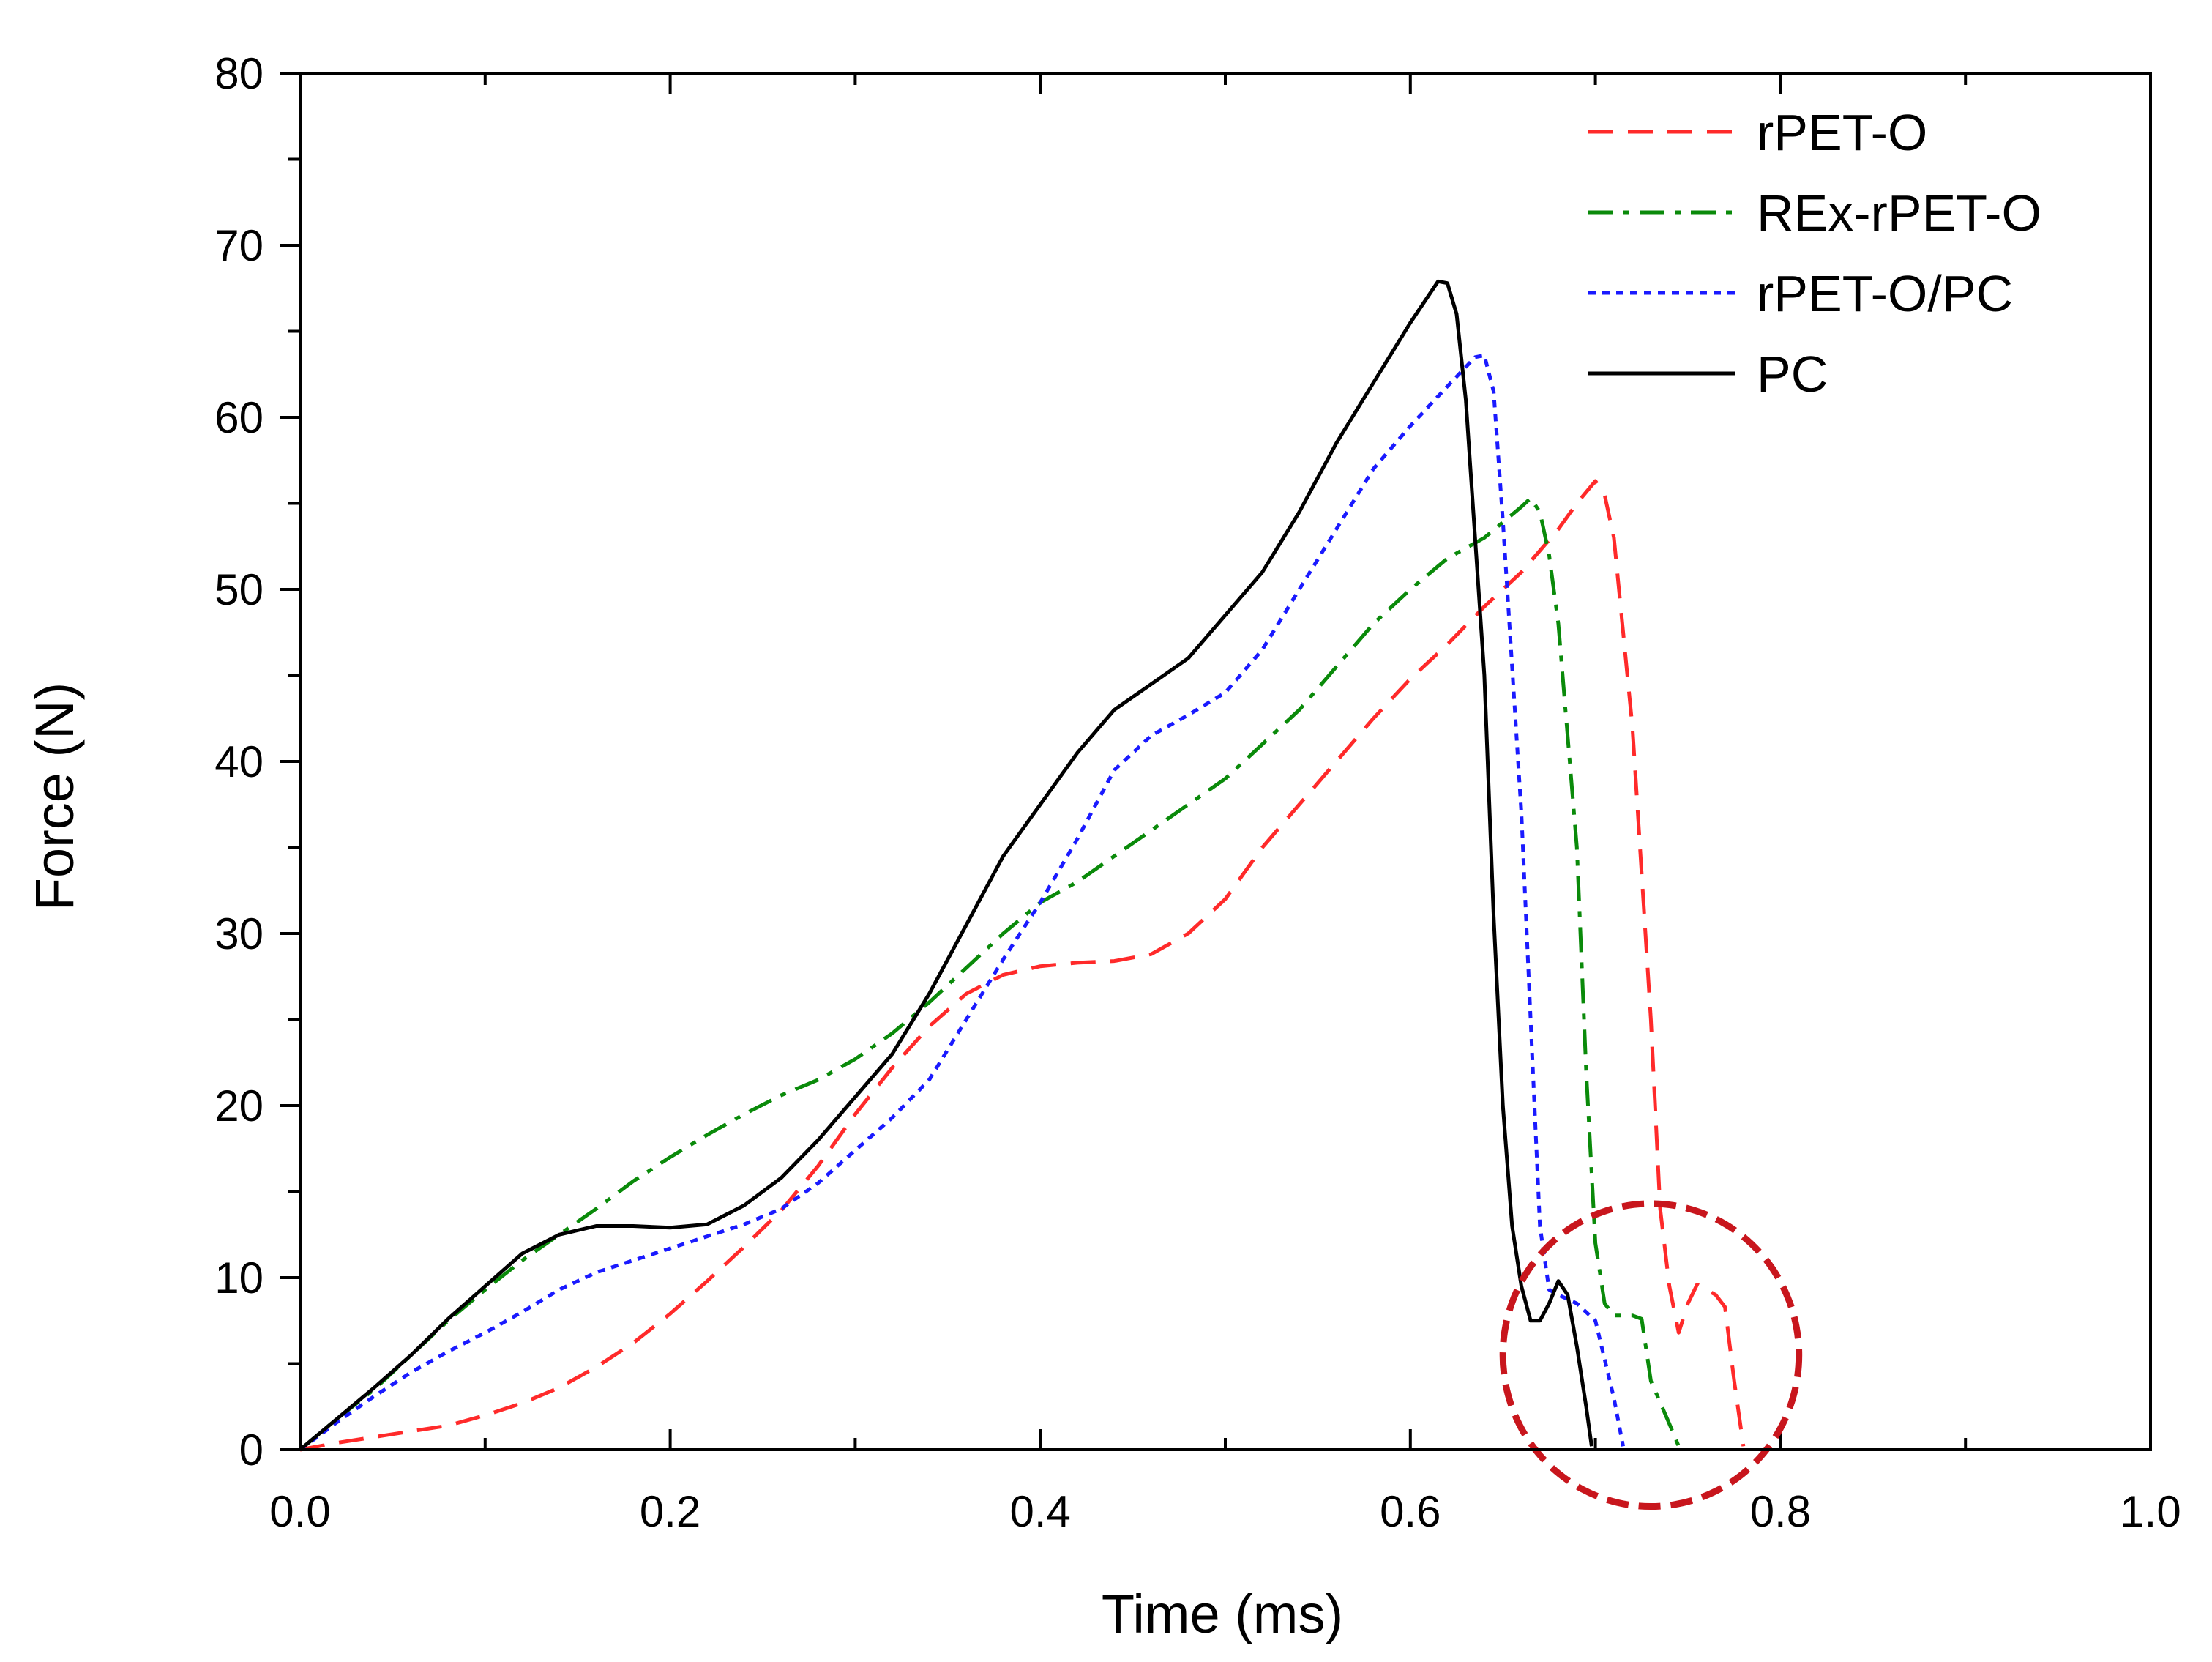 Image resolution: width=2212 pixels, height=1662 pixels. I want to click on annotation-layer, so click(1651, 1355).